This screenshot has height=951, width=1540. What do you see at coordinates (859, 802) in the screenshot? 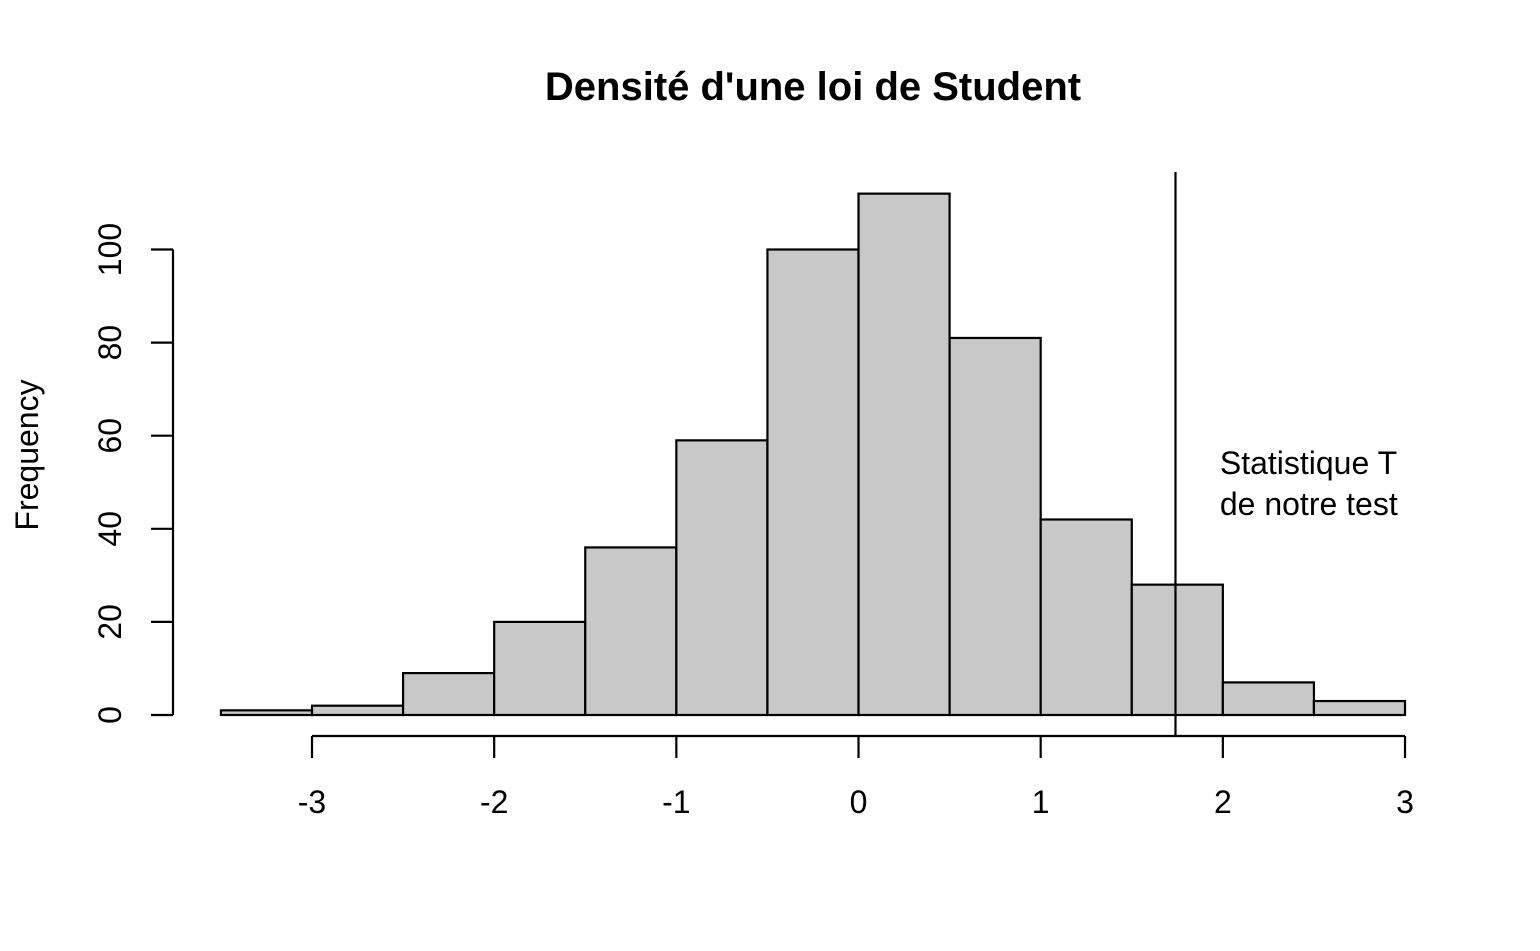
I see `x-tick-label-3: 0` at bounding box center [859, 802].